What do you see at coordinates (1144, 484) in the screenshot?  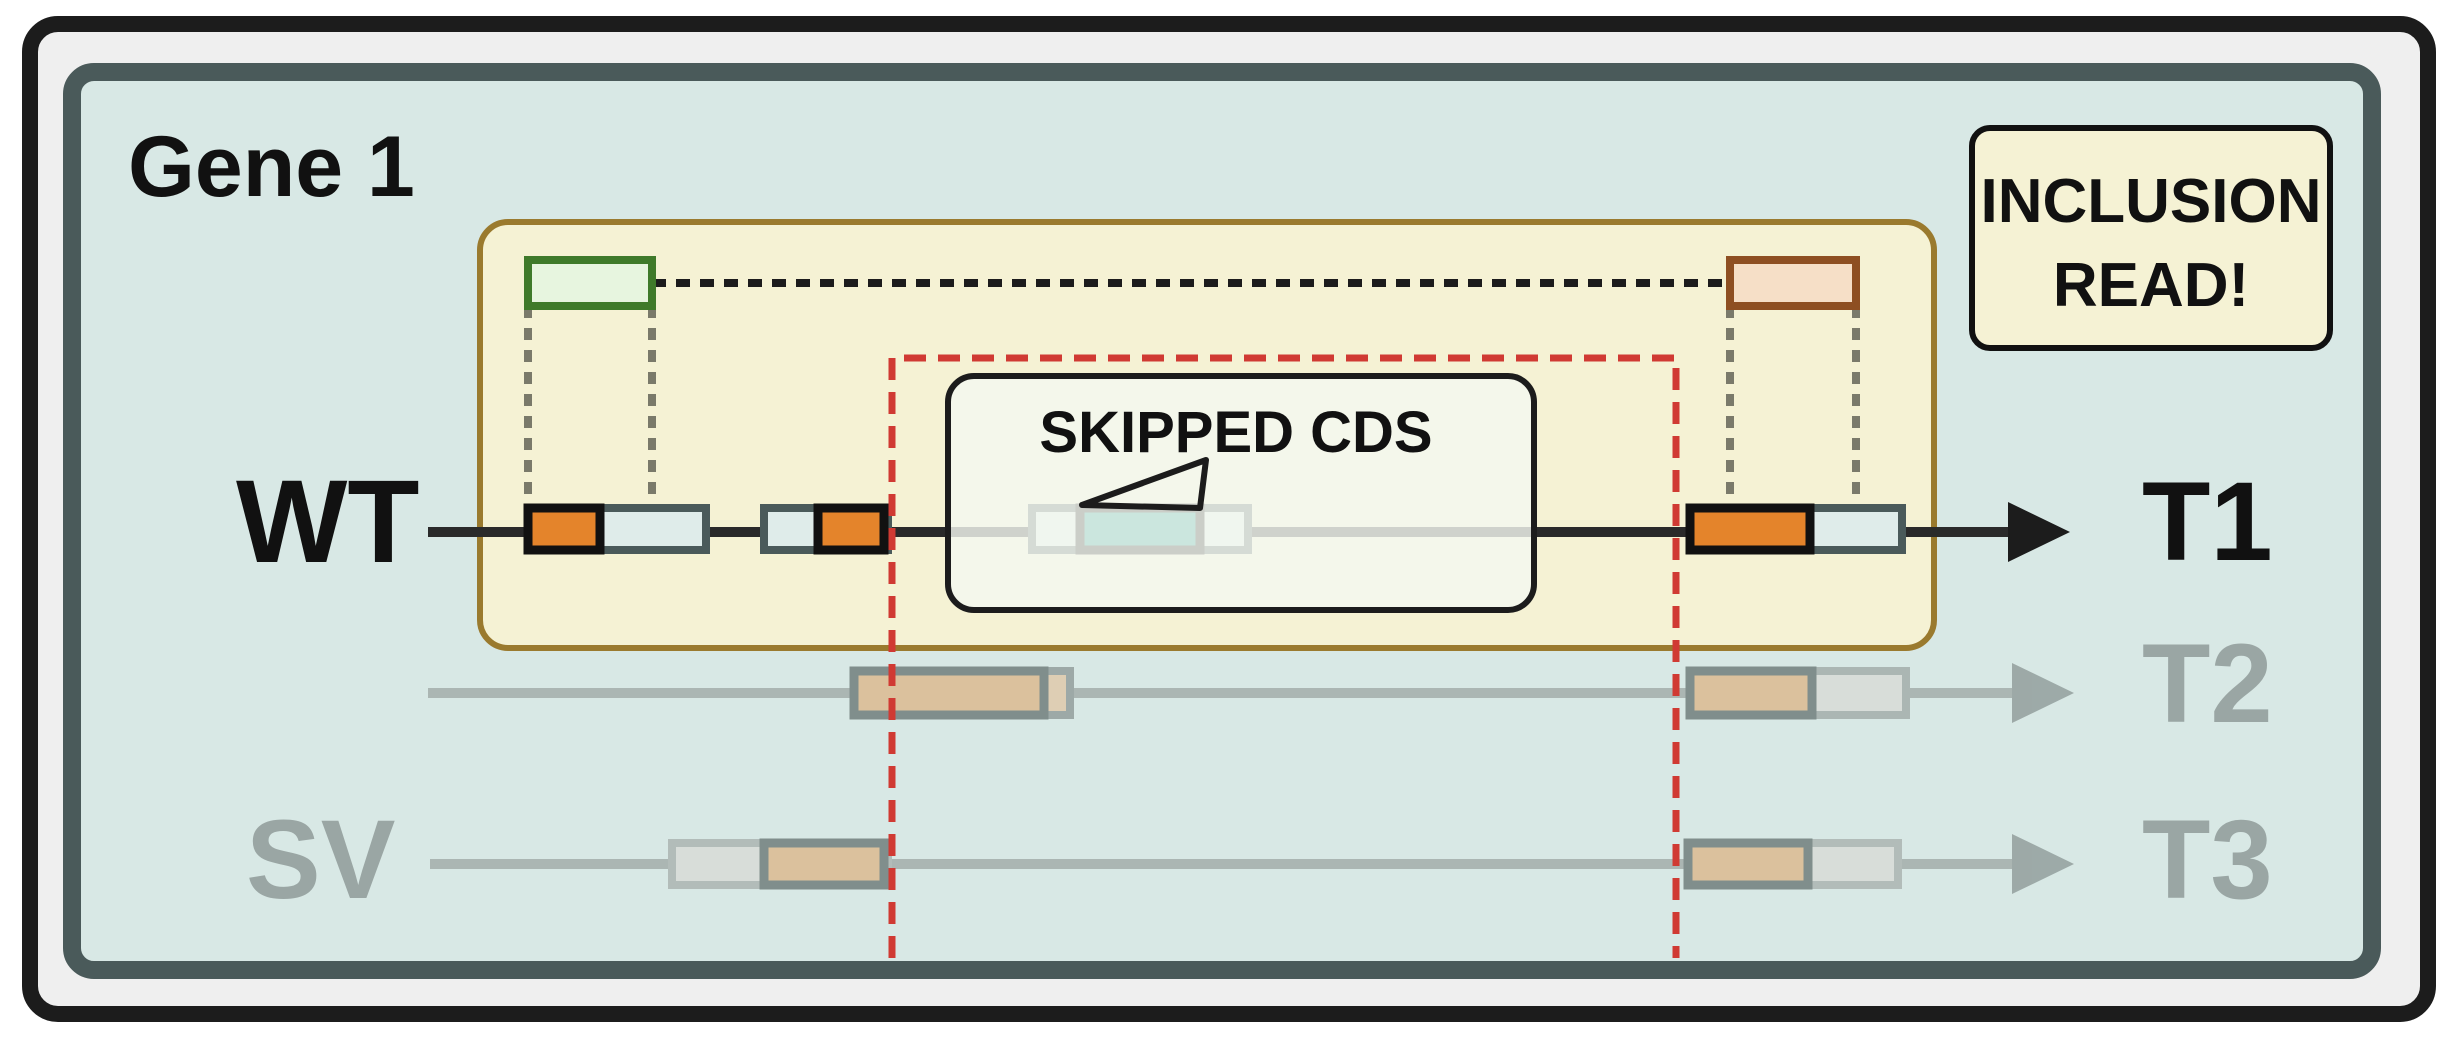 I see `callout-pointer-icon` at bounding box center [1144, 484].